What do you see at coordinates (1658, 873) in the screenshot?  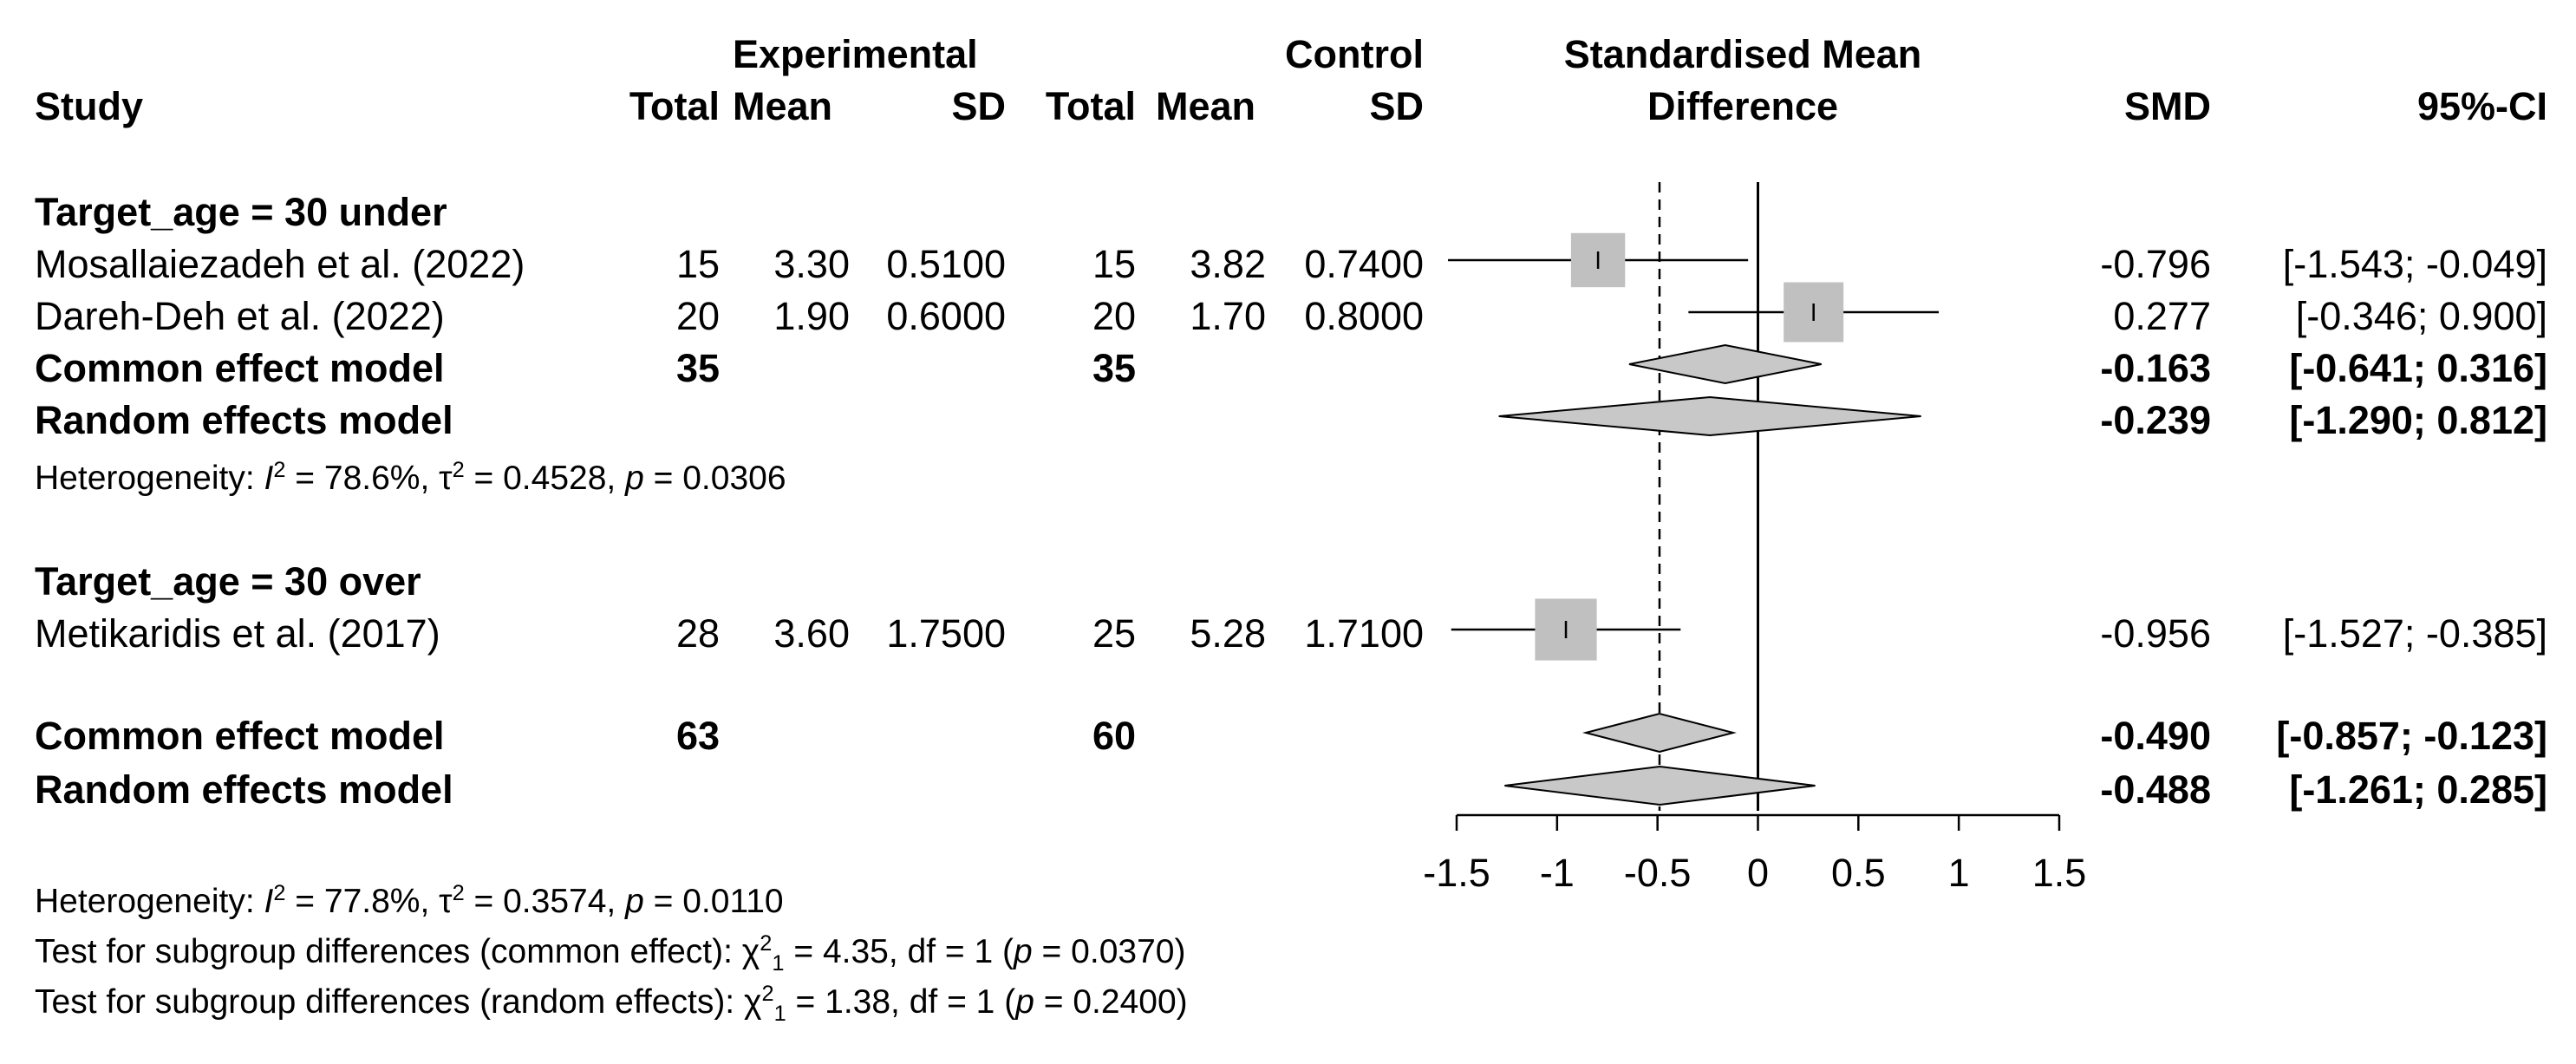 I see `x-axis-tick-label: -0.5` at bounding box center [1658, 873].